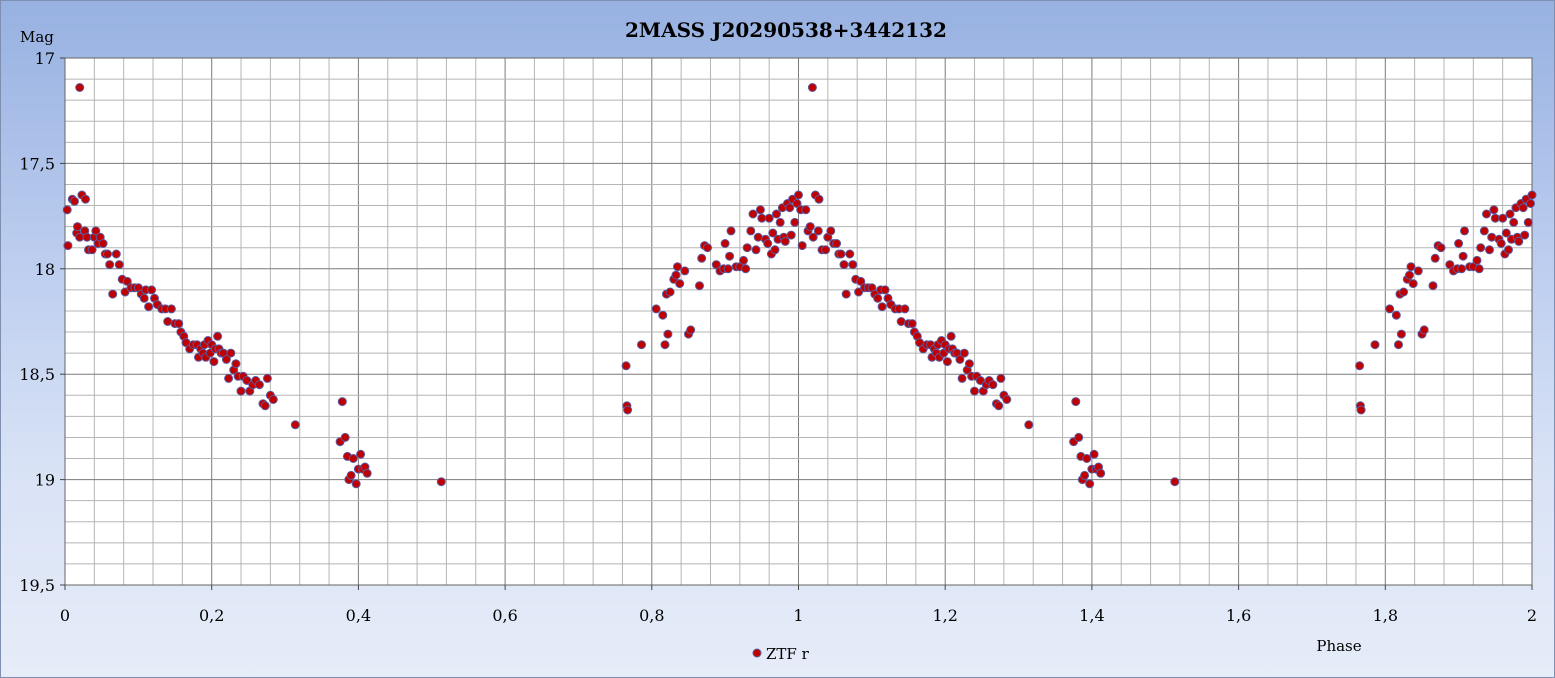 The image size is (1555, 678). What do you see at coordinates (1338, 646) in the screenshot?
I see `x-axis-label: Phase` at bounding box center [1338, 646].